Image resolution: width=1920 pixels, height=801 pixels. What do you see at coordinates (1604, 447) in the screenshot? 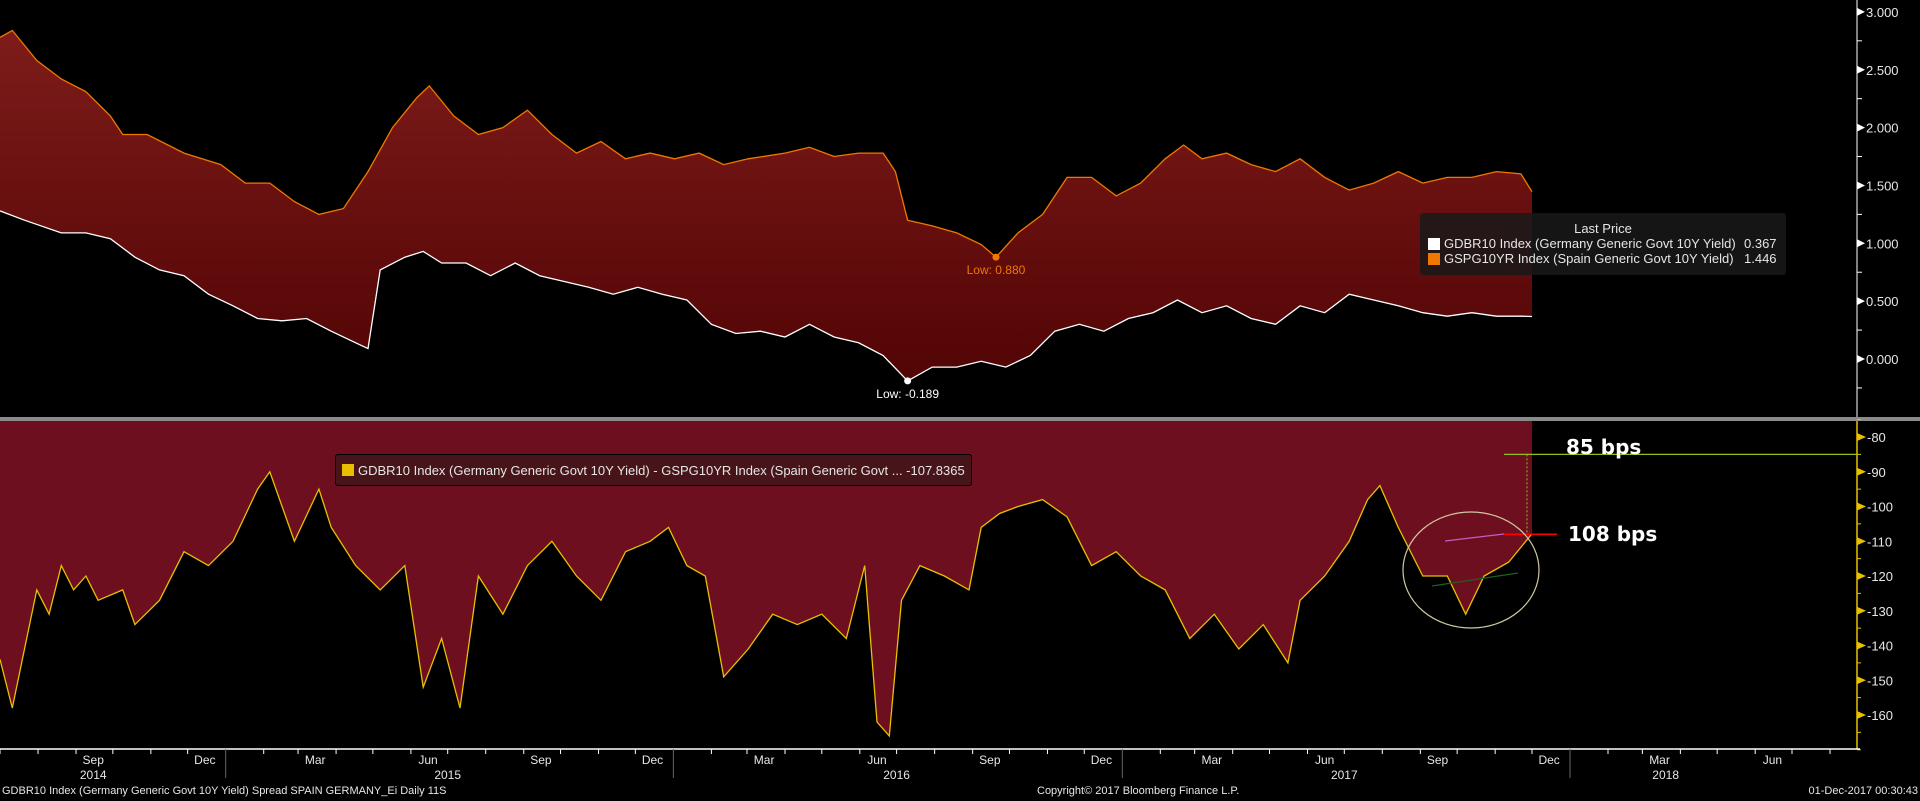
I see `annotation-85-bps: 85 bps` at bounding box center [1604, 447].